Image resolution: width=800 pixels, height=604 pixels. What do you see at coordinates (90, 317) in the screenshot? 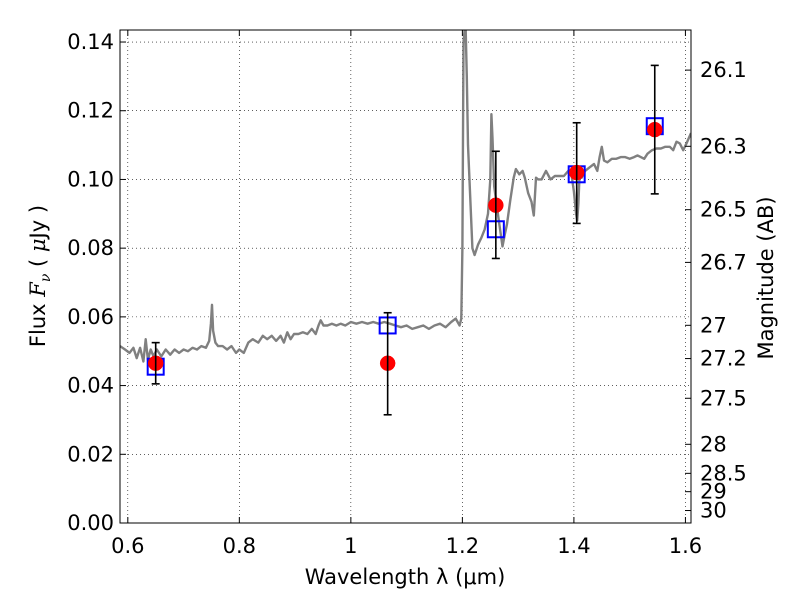
I see `y-tick-label: 0.06` at bounding box center [90, 317].